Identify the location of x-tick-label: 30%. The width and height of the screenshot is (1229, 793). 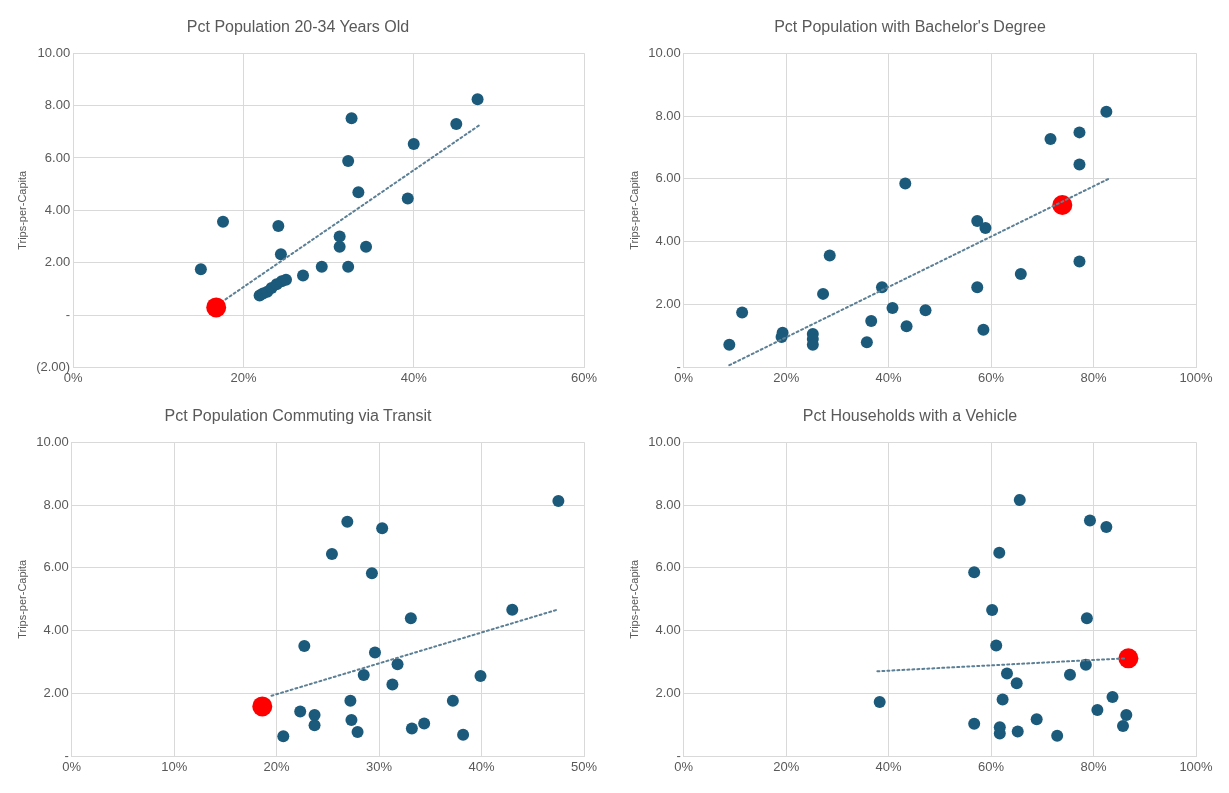
(379, 766).